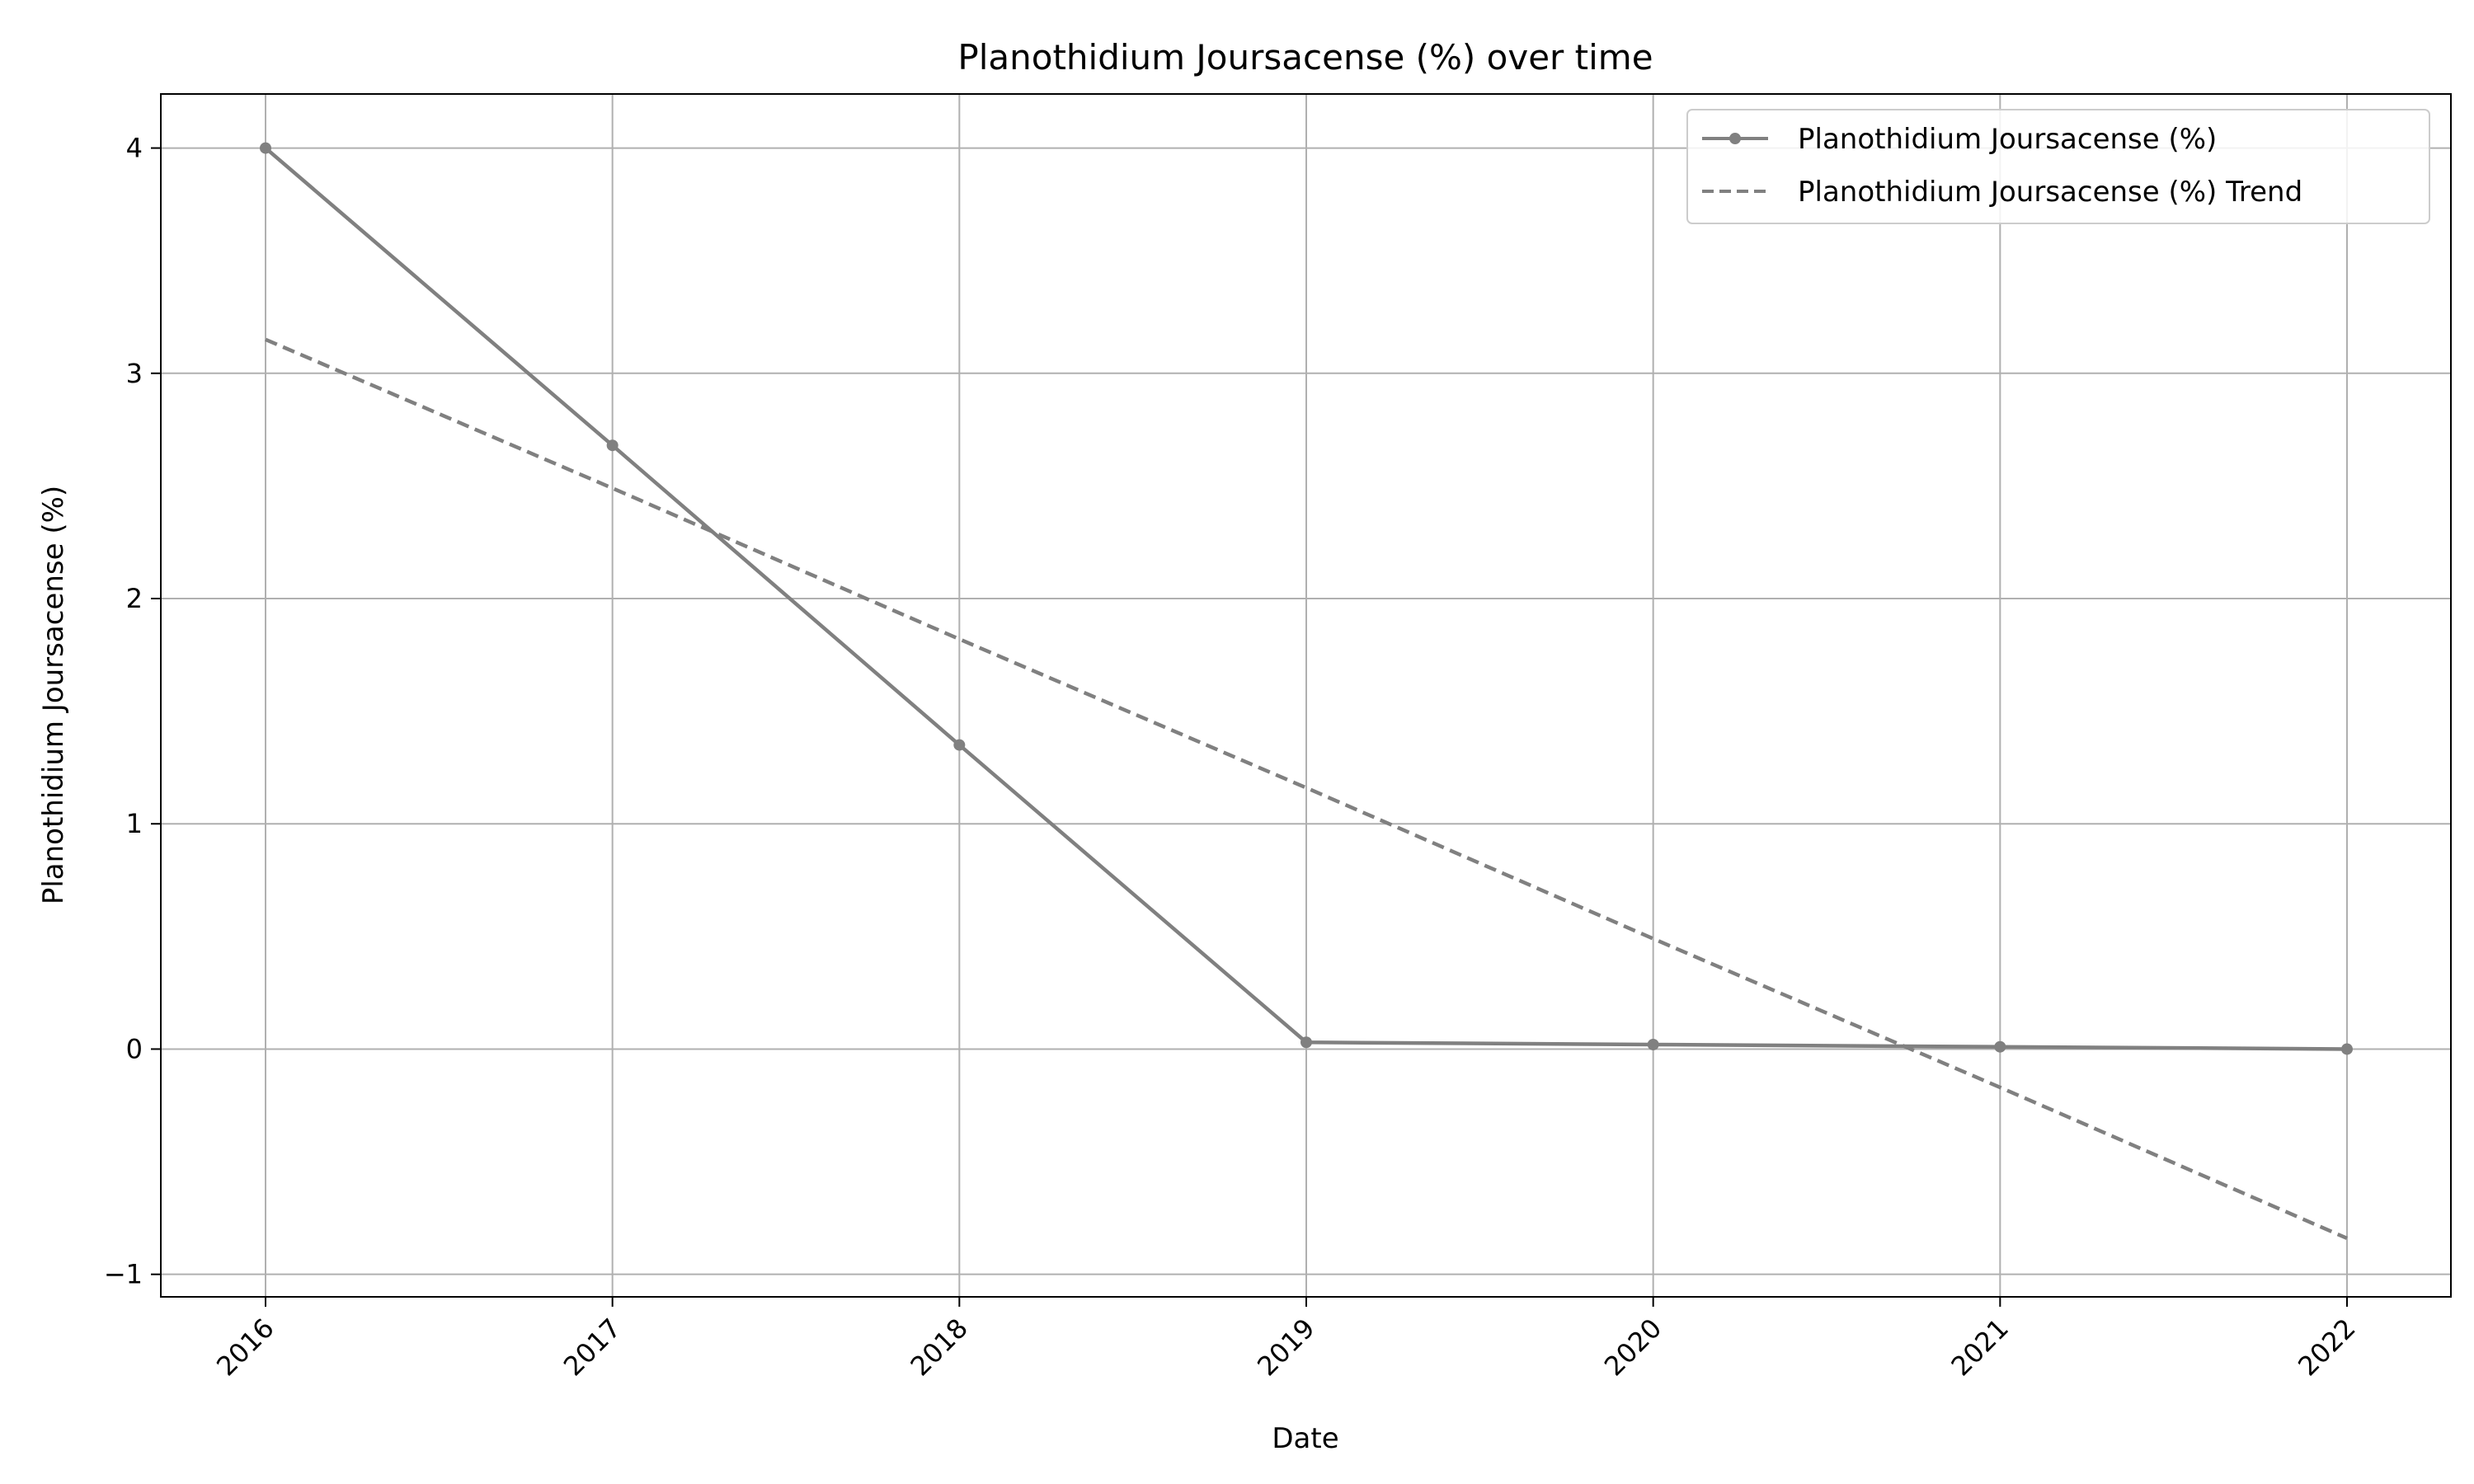  Describe the element at coordinates (612, 445) in the screenshot. I see `data-point-2017` at that location.